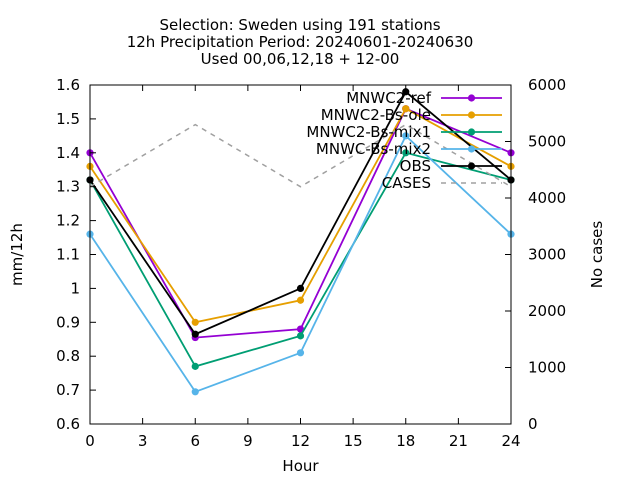 The image size is (640, 480). I want to click on y2-tick-label: 0, so click(533, 424).